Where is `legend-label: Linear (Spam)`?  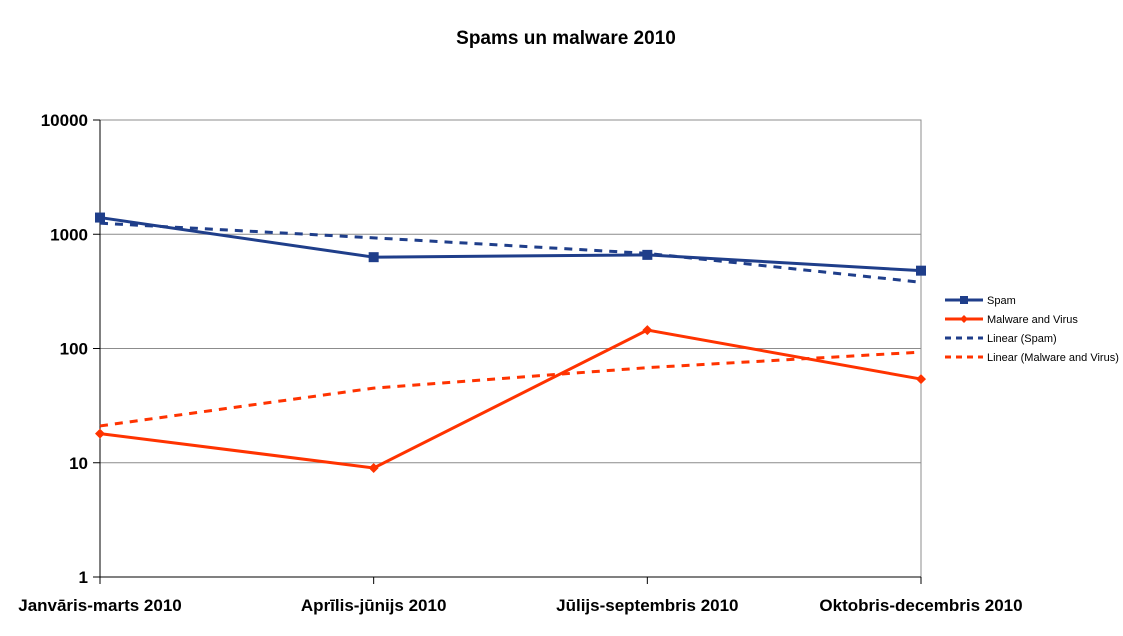 legend-label: Linear (Spam) is located at coordinates (1022, 339).